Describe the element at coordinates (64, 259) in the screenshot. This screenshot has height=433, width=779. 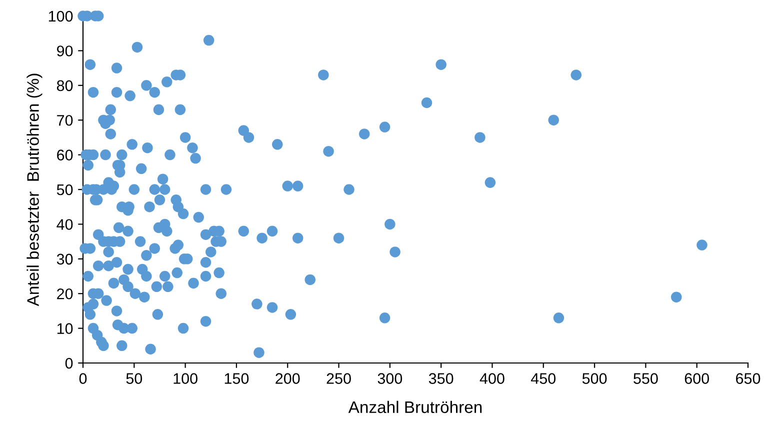
I see `y-tick-label: 30` at that location.